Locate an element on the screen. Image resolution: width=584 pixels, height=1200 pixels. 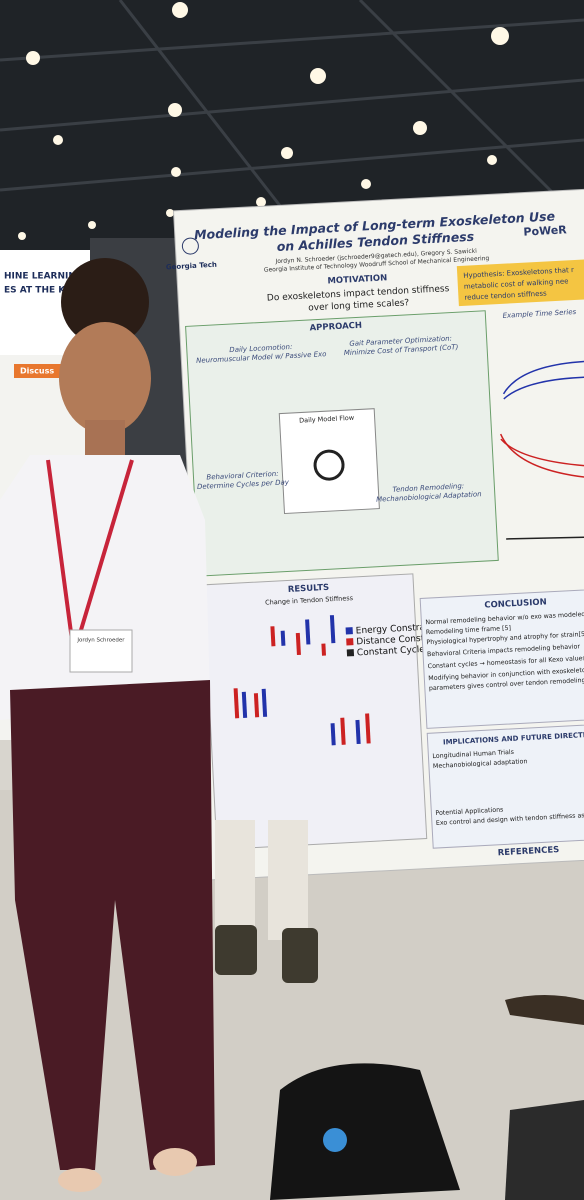
approach-heading: APPROACH is located at coordinates (335, 327).